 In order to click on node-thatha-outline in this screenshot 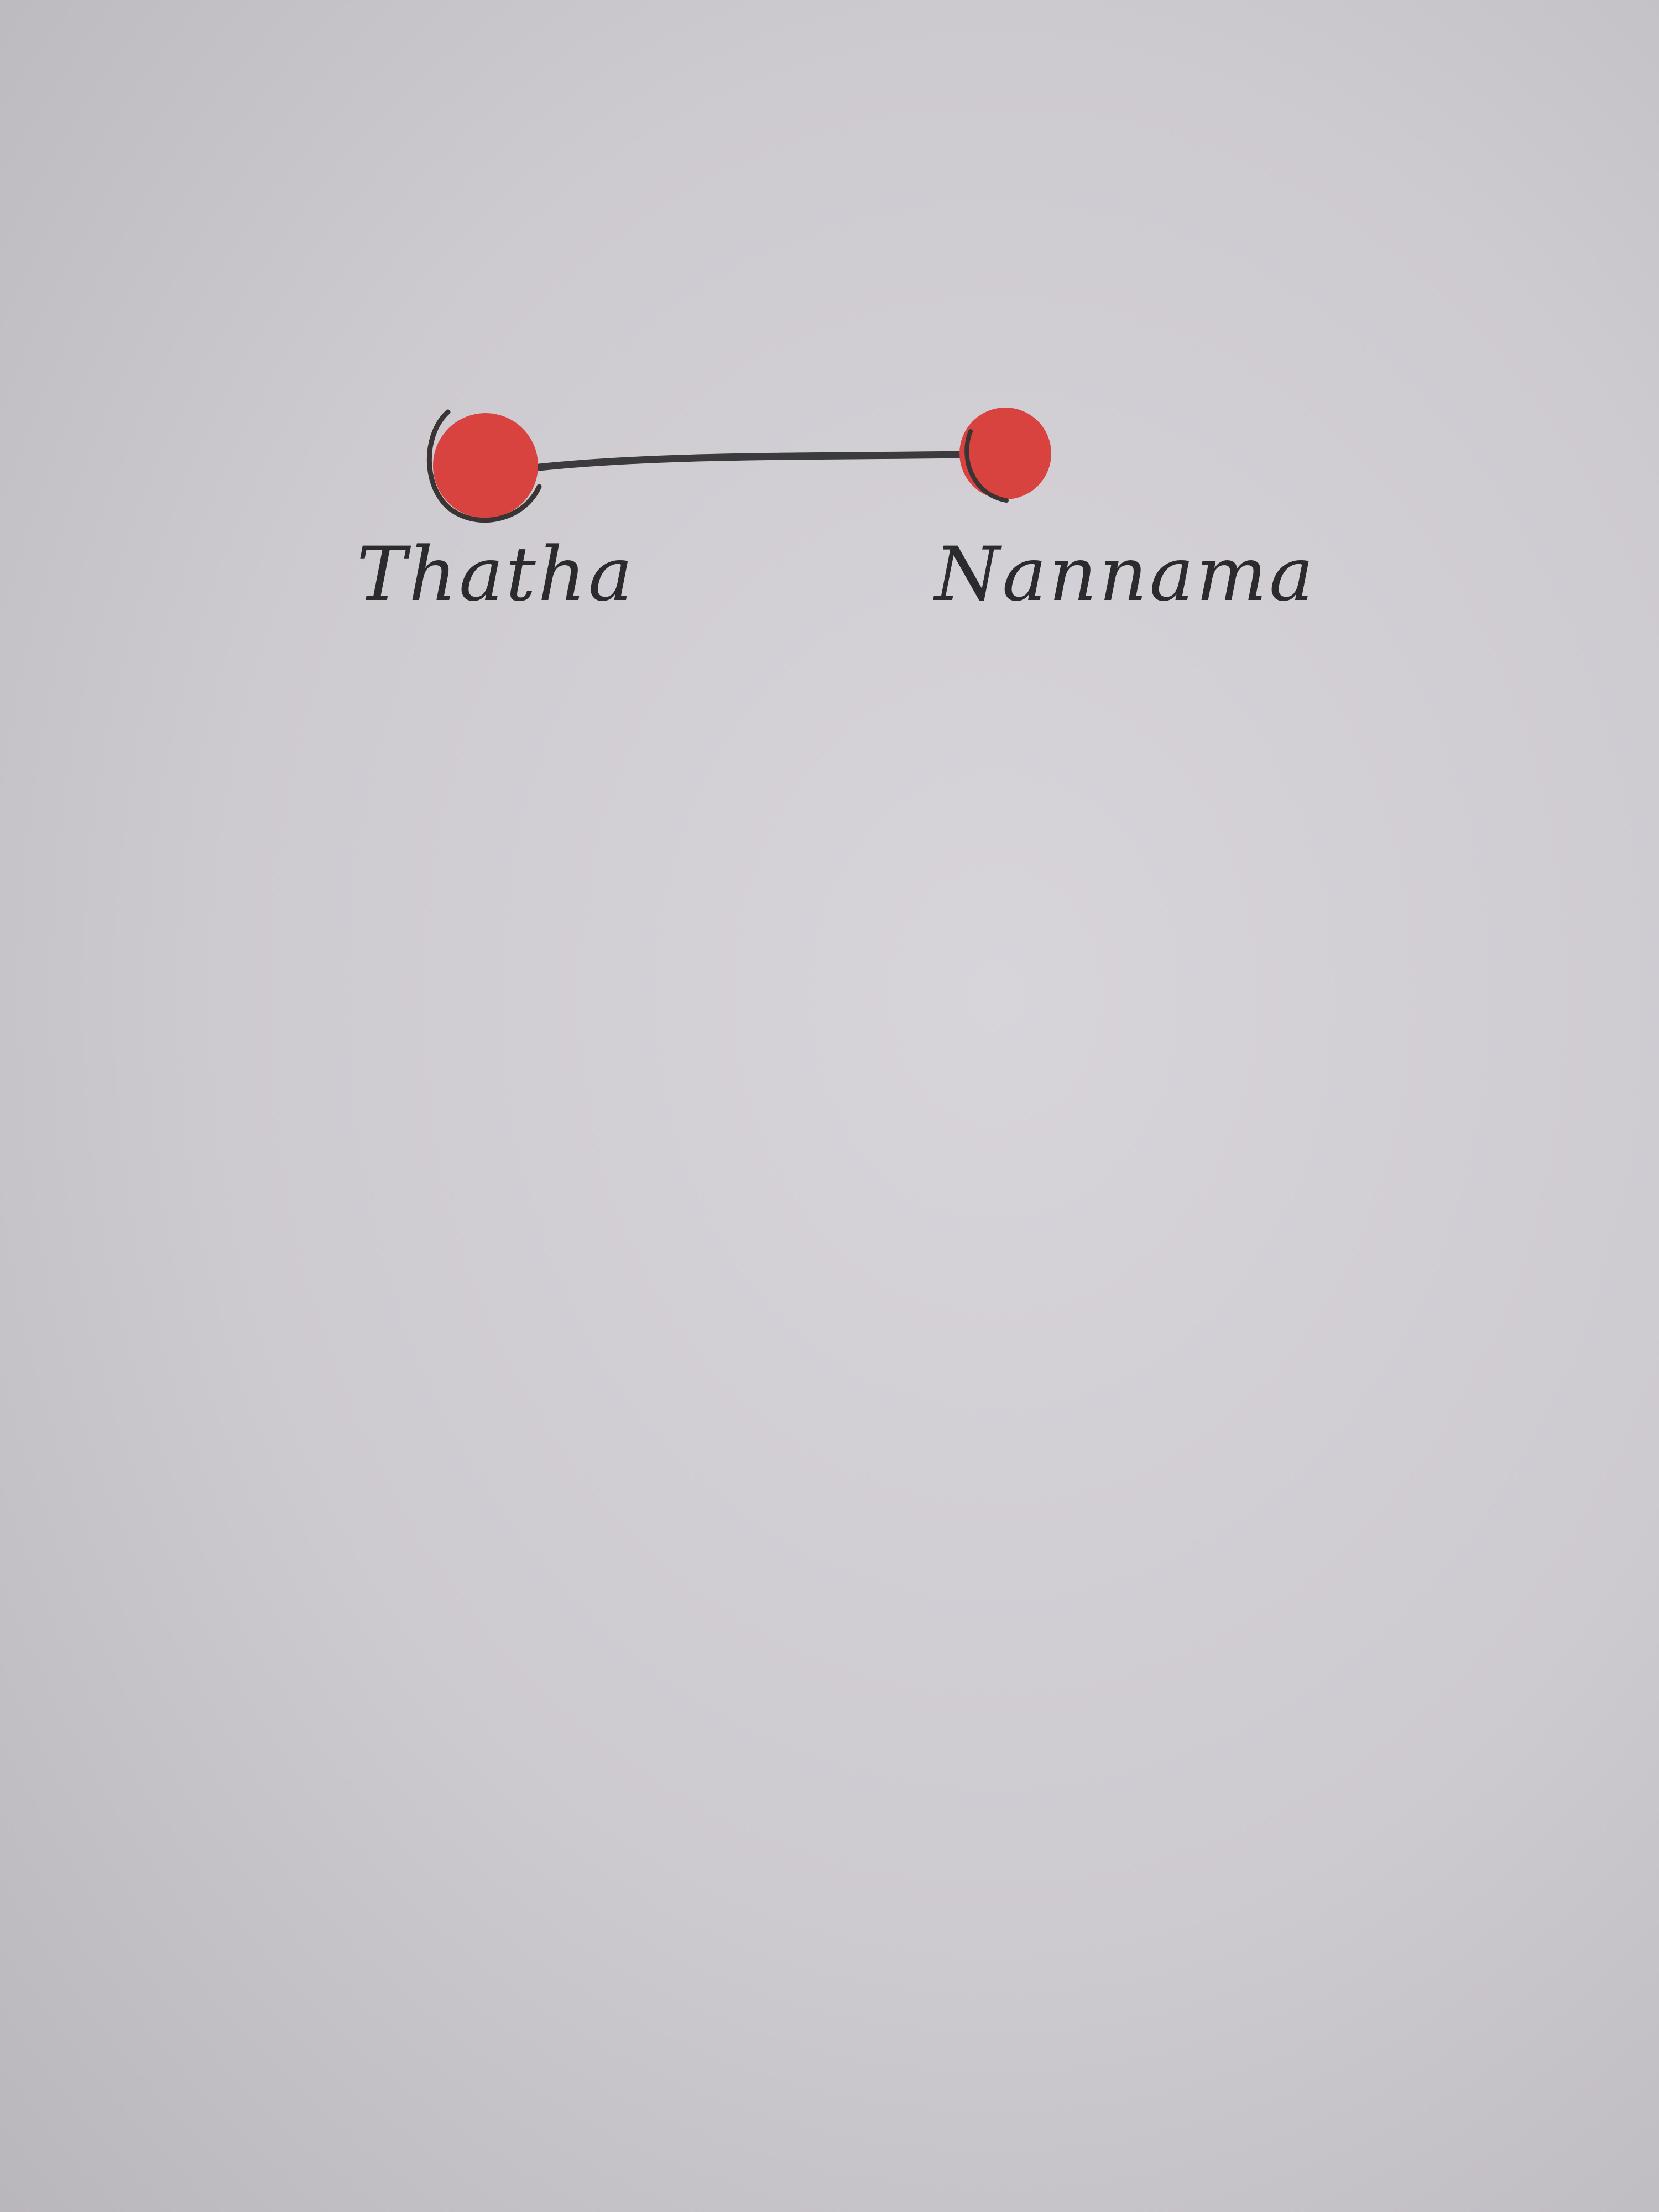, I will do `click(484, 466)`.